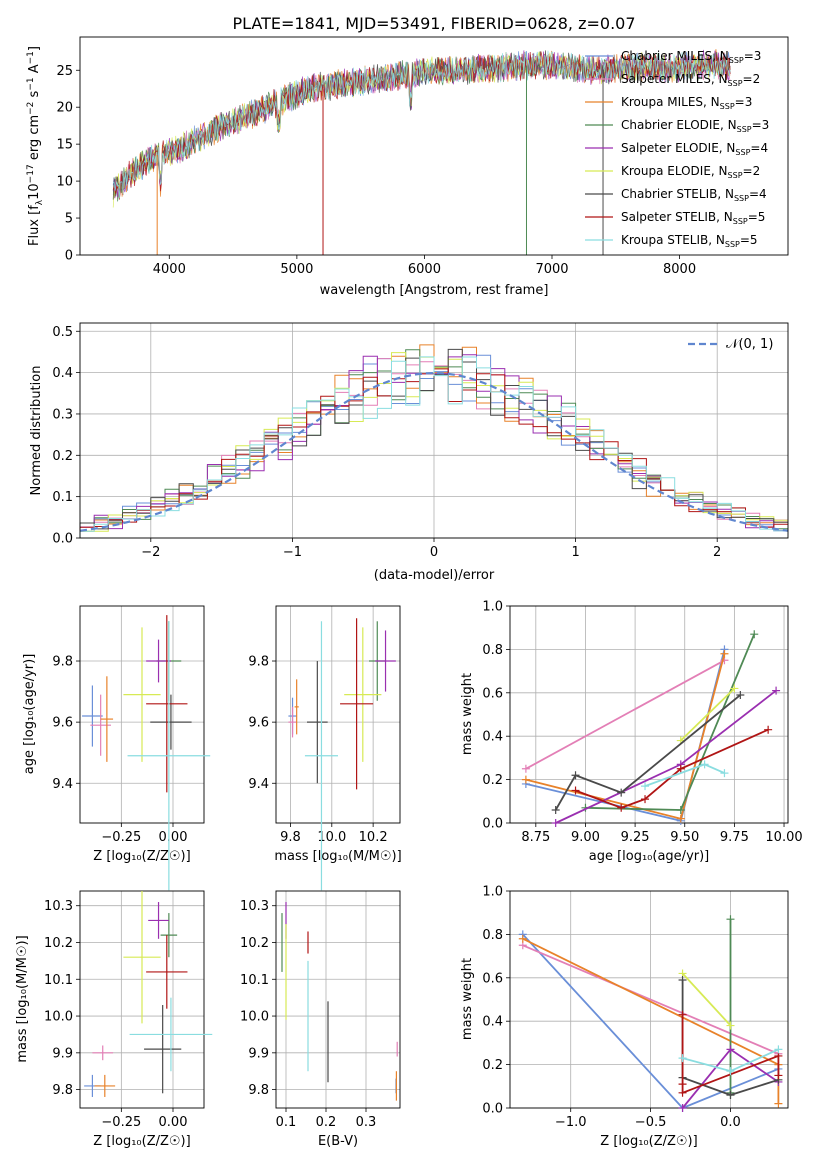 The width and height of the screenshot is (819, 1170). What do you see at coordinates (730, 1122) in the screenshot?
I see `x-tick-label: 0.0` at bounding box center [730, 1122].